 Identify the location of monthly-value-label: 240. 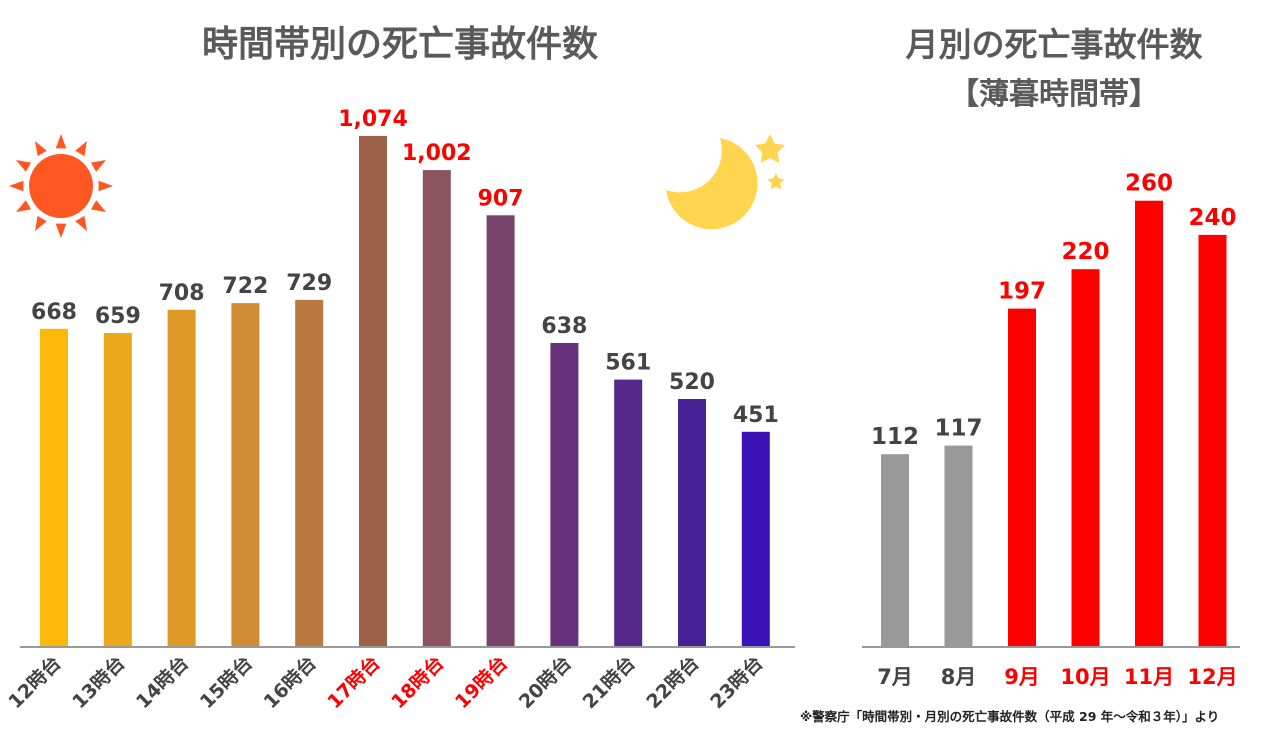
(1212, 218).